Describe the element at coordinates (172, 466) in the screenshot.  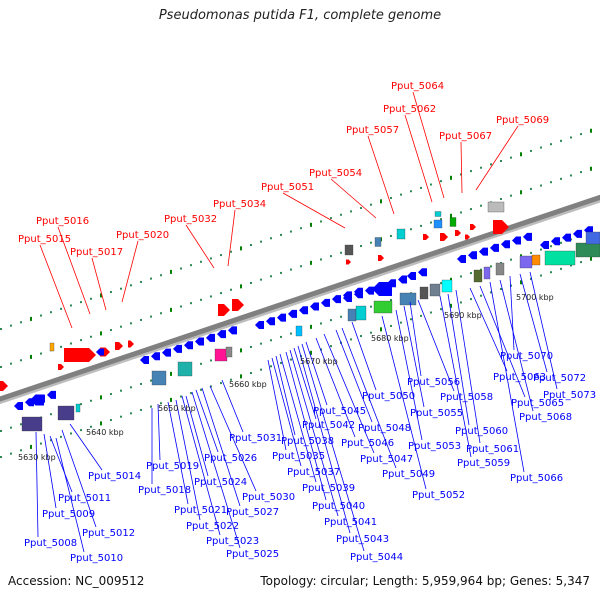
I see `gene-label-reverse: Pput_5019` at that location.